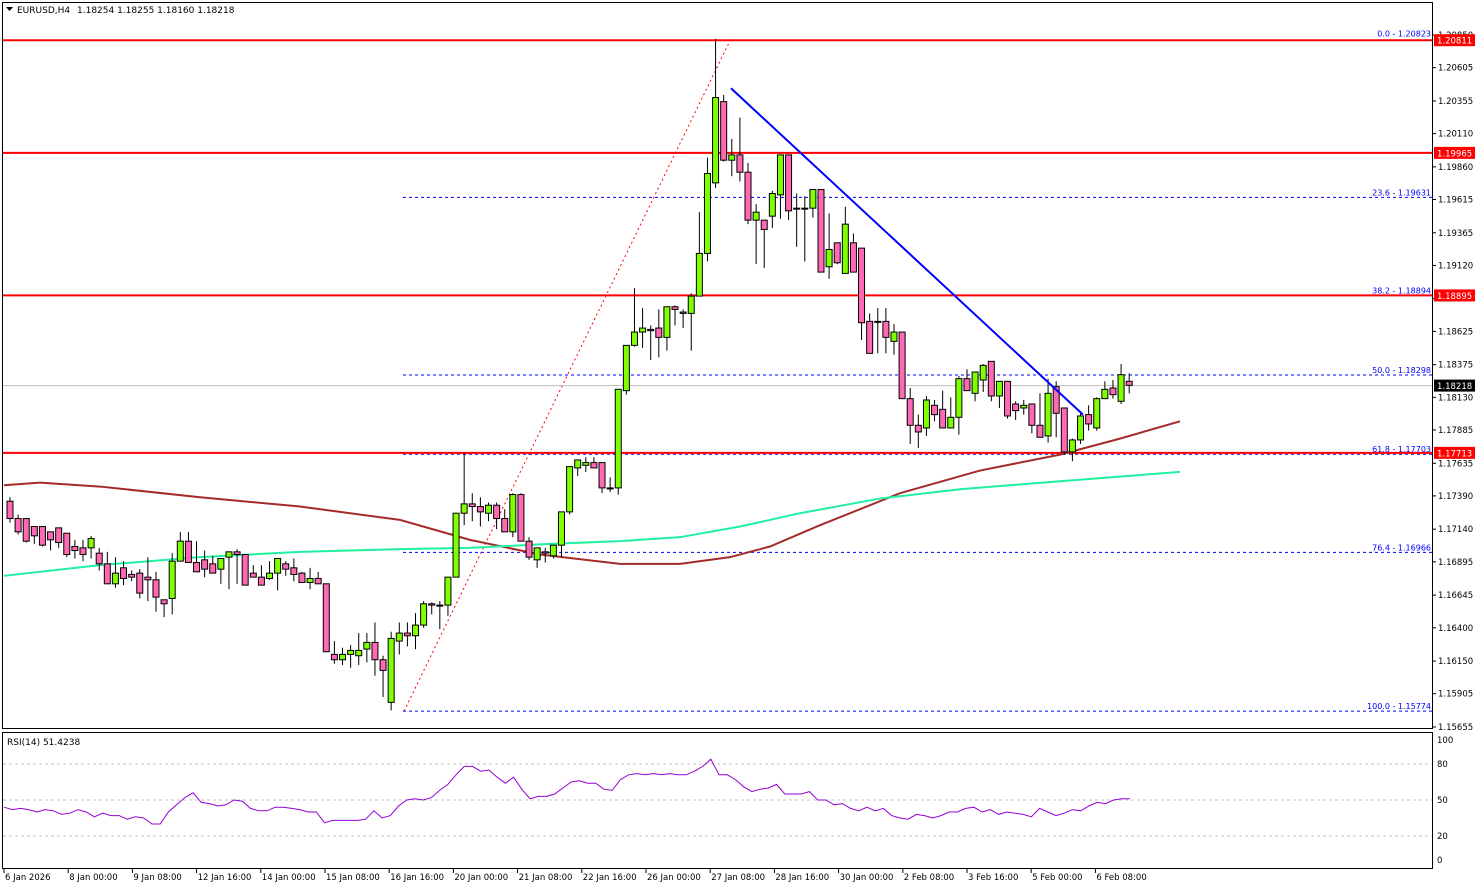 The height and width of the screenshot is (888, 1479). I want to click on time-tick-label: 6 Feb 08:00, so click(1121, 878).